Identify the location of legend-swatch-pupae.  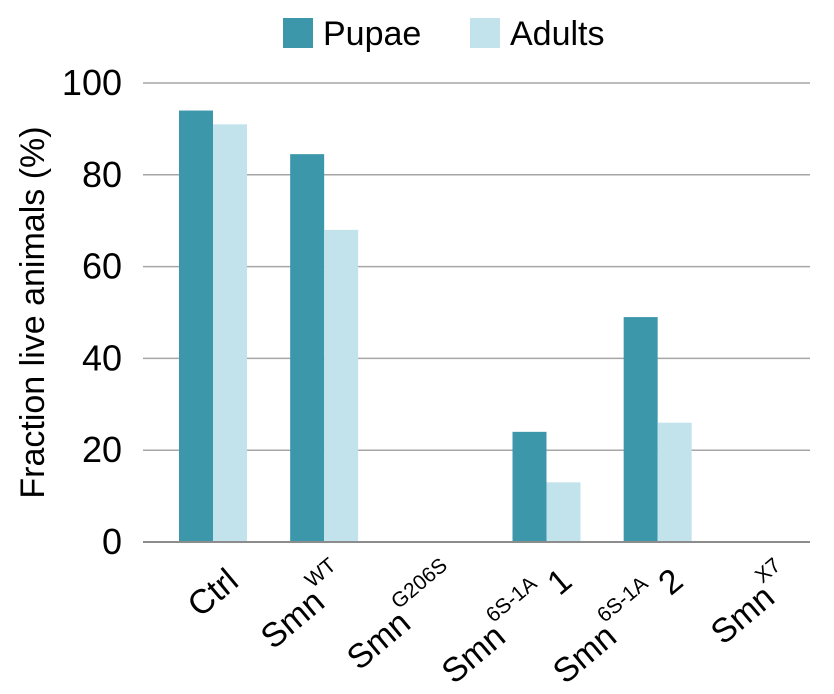
(298, 33).